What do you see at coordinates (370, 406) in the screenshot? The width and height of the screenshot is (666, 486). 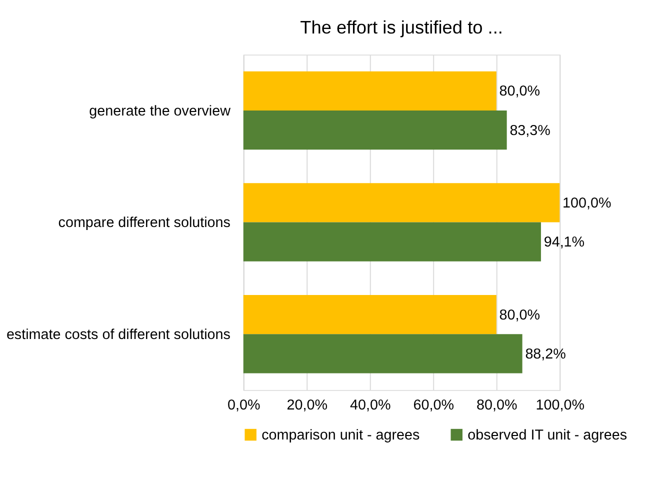 I see `x-tick-label: 40,0%` at bounding box center [370, 406].